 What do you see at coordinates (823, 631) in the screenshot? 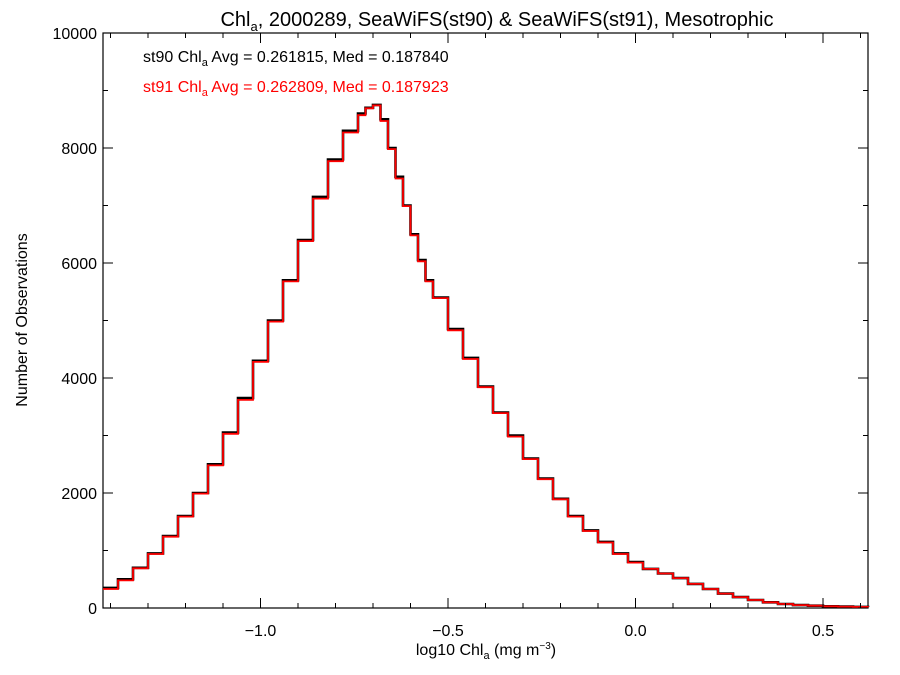
I see `x-tick-label: 0.5` at bounding box center [823, 631].